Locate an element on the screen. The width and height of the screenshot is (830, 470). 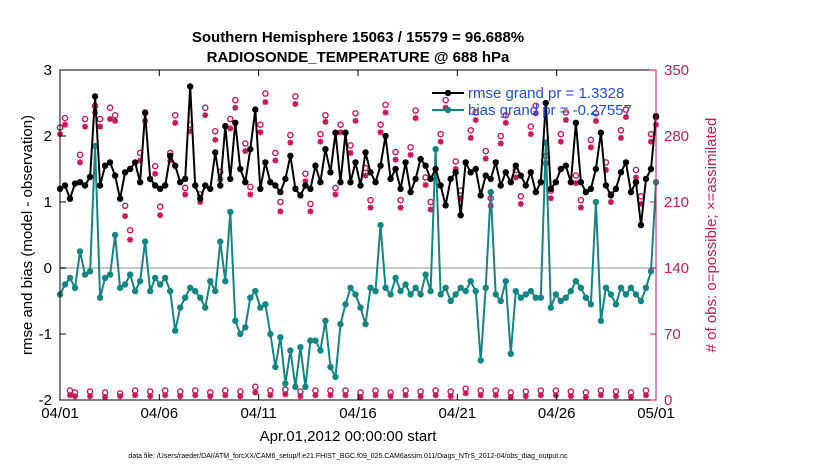
x-tick-label: 04/01 is located at coordinates (60, 413).